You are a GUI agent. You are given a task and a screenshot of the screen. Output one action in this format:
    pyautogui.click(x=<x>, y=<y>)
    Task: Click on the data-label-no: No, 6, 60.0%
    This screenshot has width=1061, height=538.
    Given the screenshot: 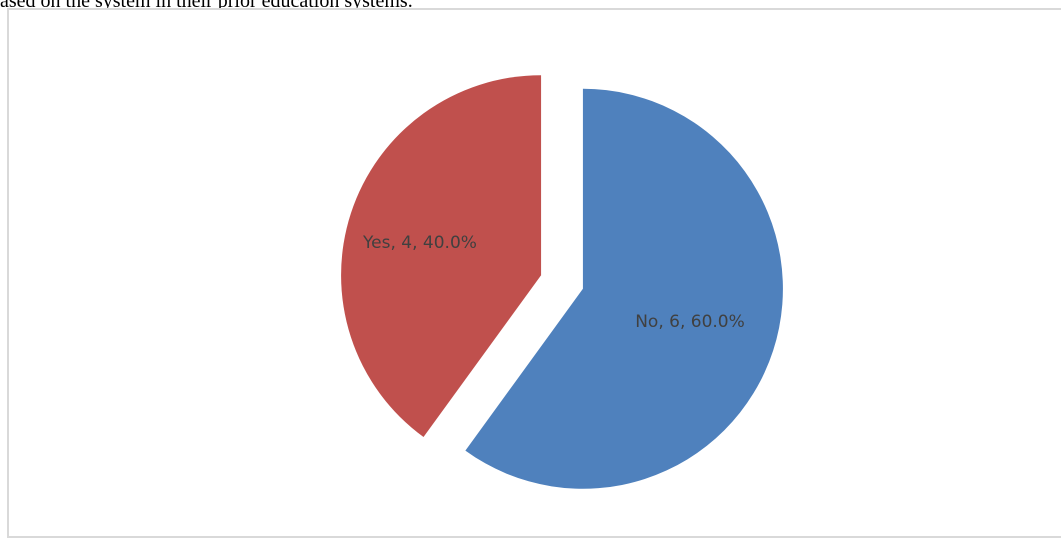 What is the action you would take?
    pyautogui.click(x=690, y=322)
    